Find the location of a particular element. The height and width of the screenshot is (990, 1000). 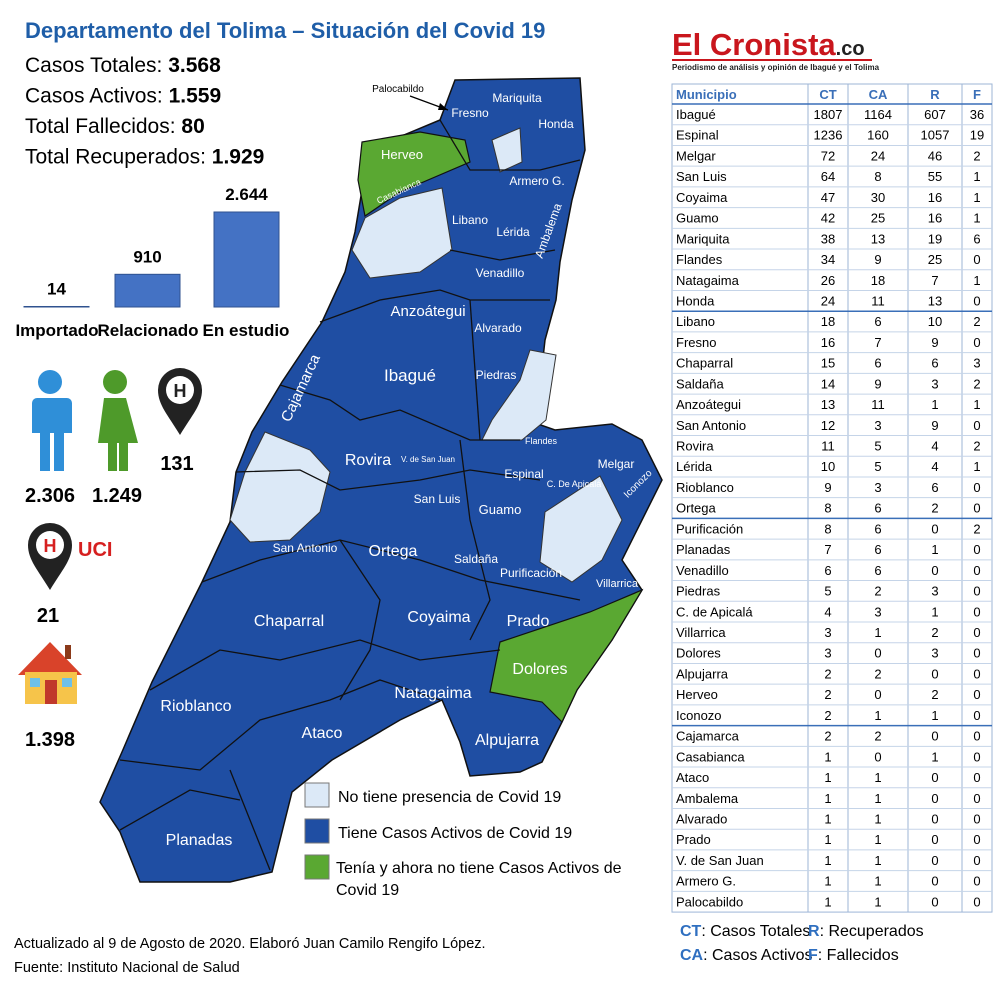

table-cell: Ambalema is located at coordinates (707, 798).